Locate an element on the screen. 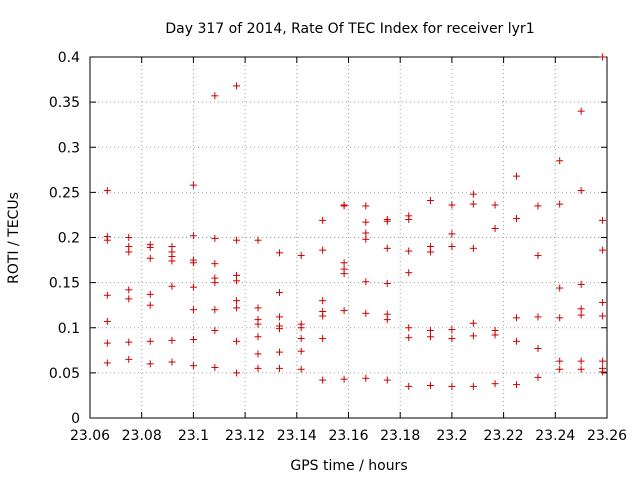 The width and height of the screenshot is (640, 480). y-tick-label: 0.15 is located at coordinates (64, 284).